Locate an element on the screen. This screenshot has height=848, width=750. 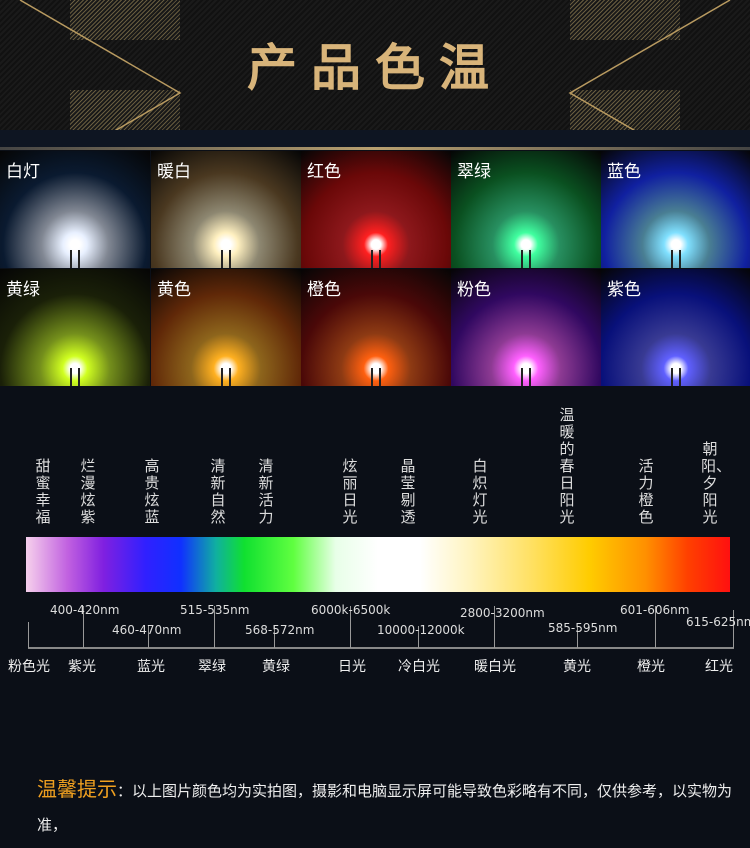
range-label: 515-535nm is located at coordinates (215, 610).